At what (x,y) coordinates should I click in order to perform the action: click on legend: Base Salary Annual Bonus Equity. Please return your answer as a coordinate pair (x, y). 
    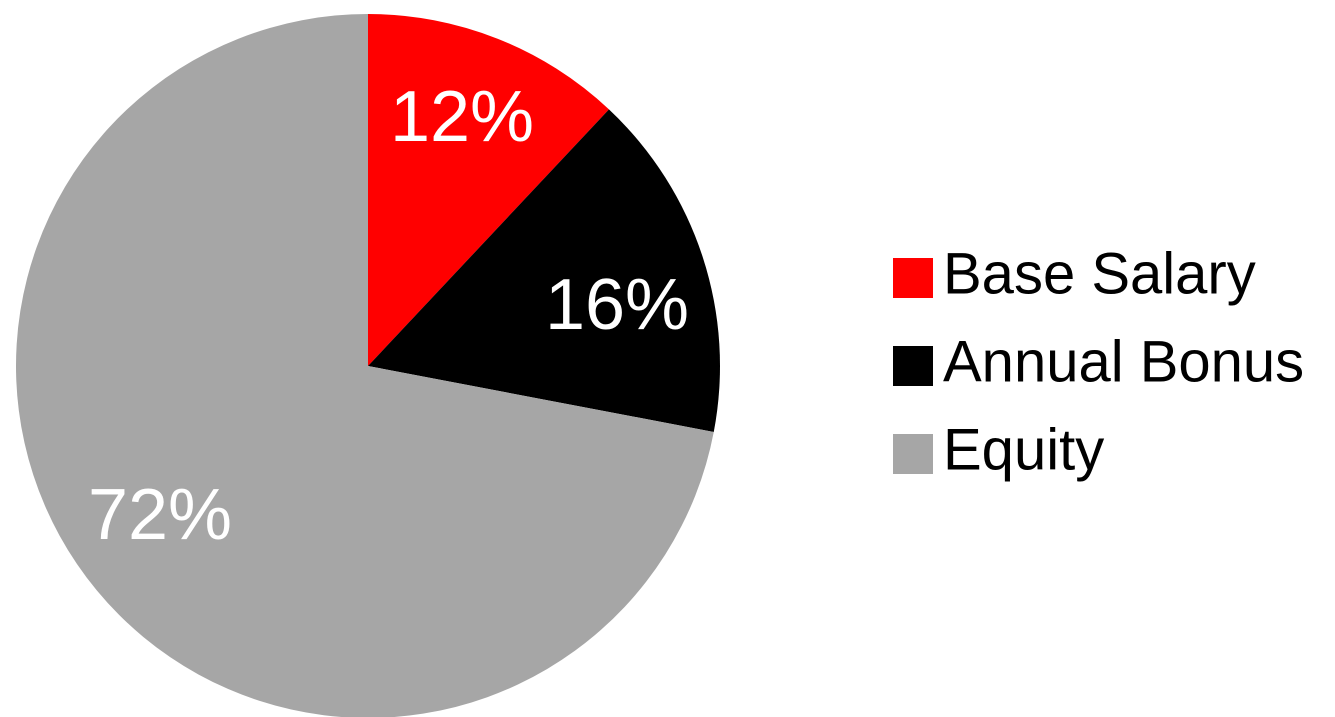
    Looking at the image, I should click on (1098, 361).